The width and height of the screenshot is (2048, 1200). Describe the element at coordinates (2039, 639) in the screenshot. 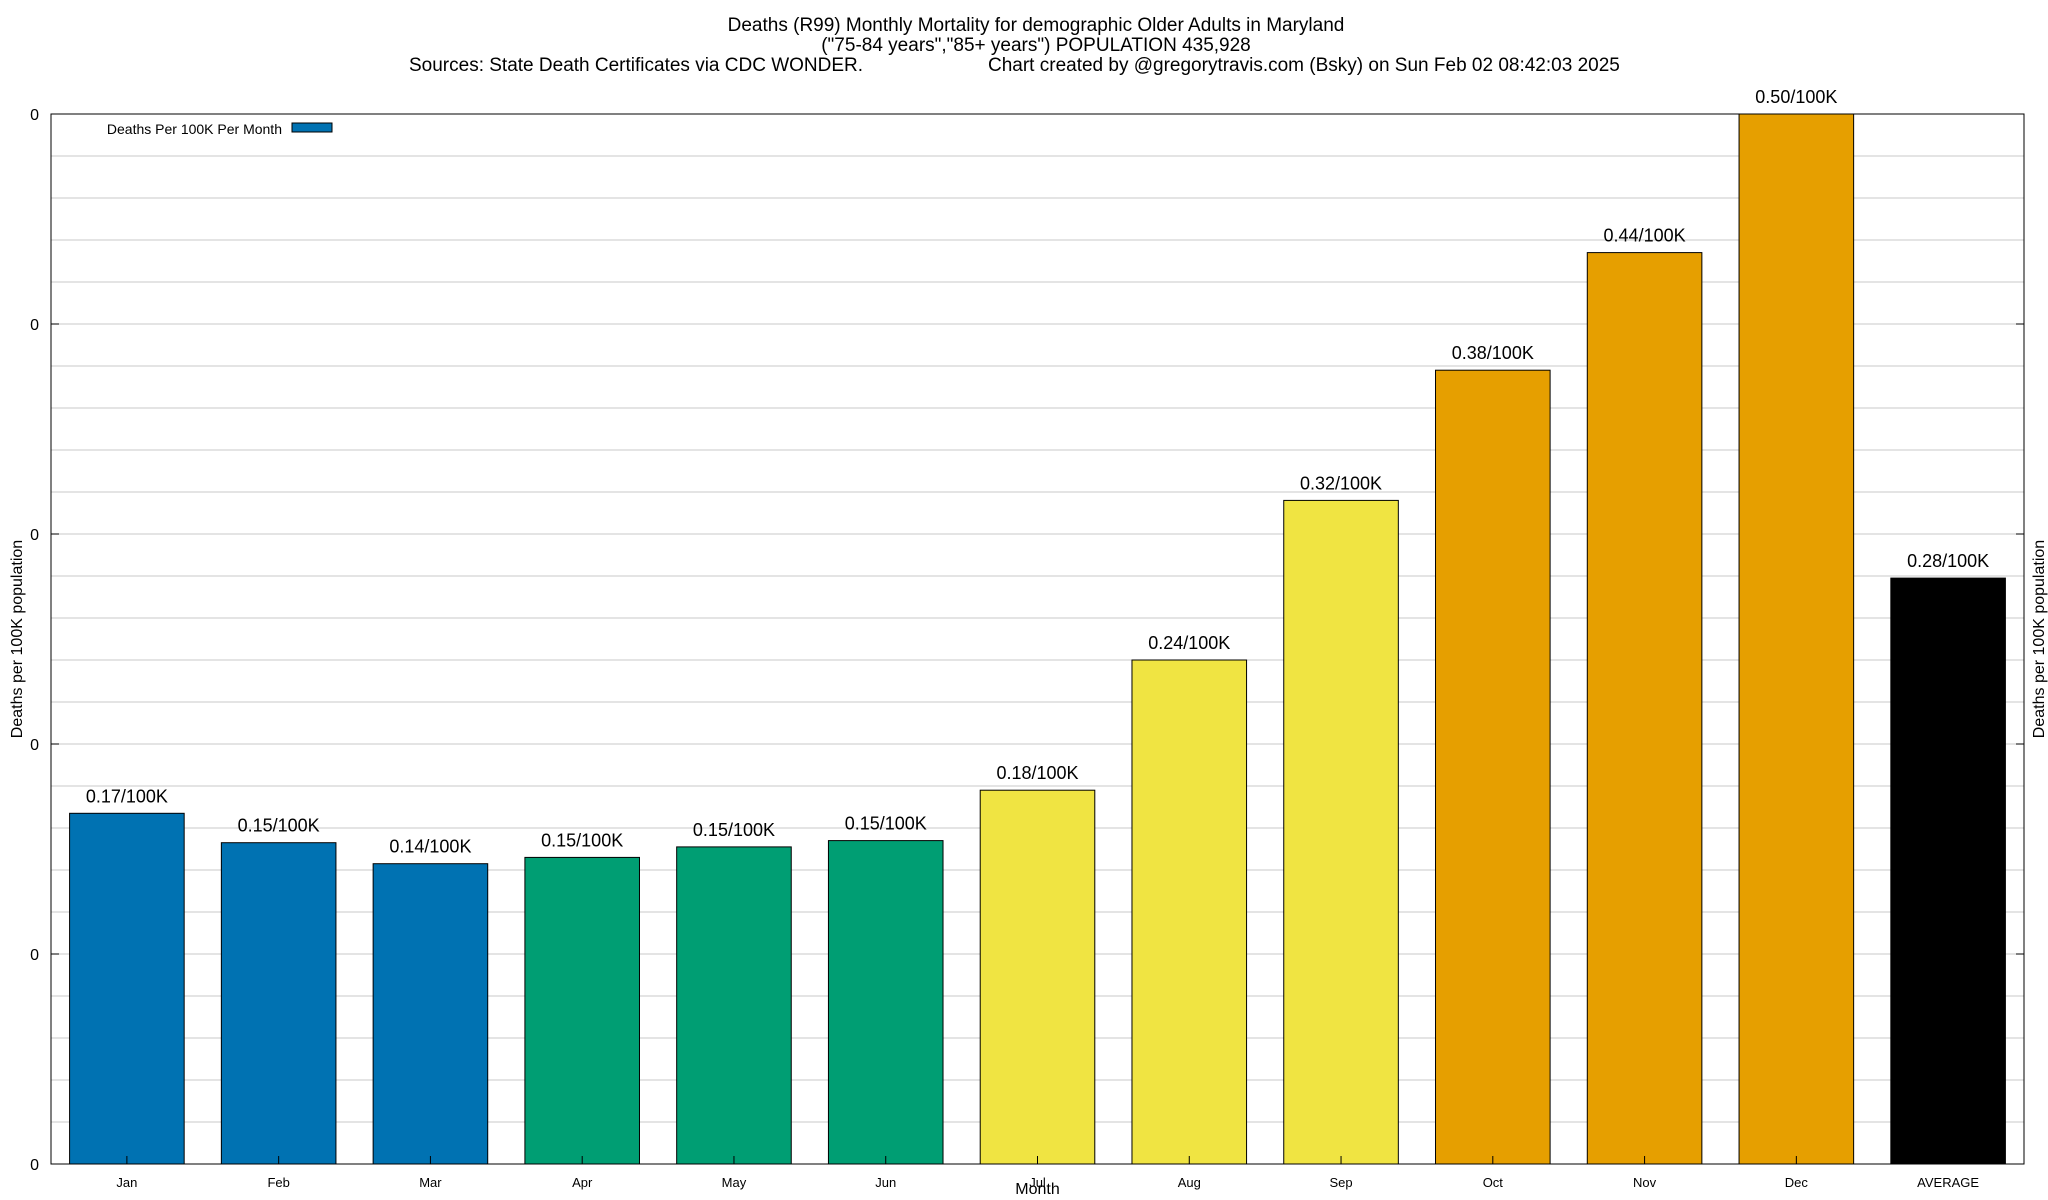

I see `y2-axis-label: Deaths per 100K population` at that location.